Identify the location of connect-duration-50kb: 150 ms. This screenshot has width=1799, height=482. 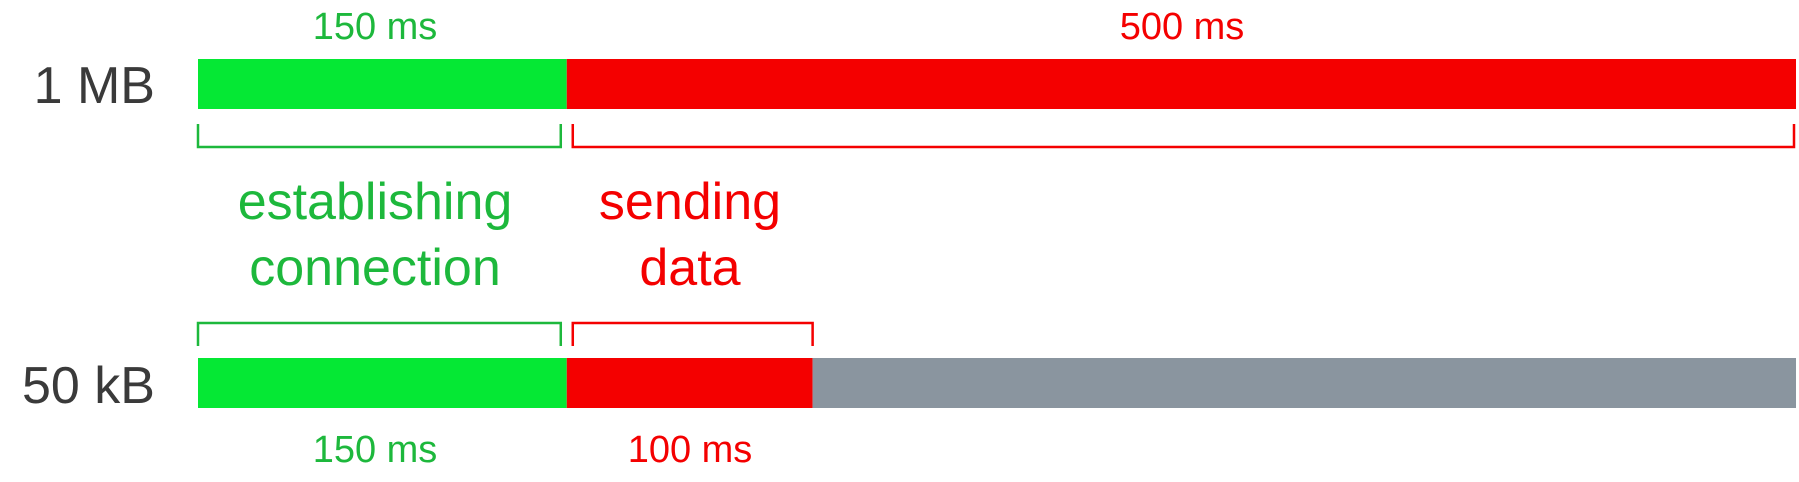
(375, 450).